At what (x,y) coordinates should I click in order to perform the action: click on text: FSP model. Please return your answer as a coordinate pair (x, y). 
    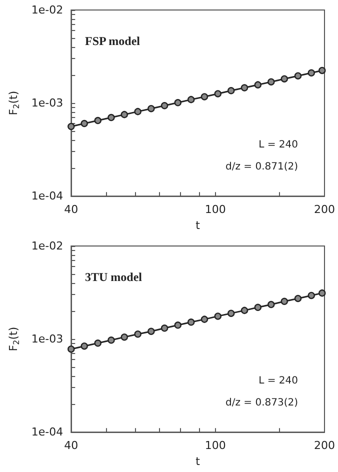
    Looking at the image, I should click on (113, 41).